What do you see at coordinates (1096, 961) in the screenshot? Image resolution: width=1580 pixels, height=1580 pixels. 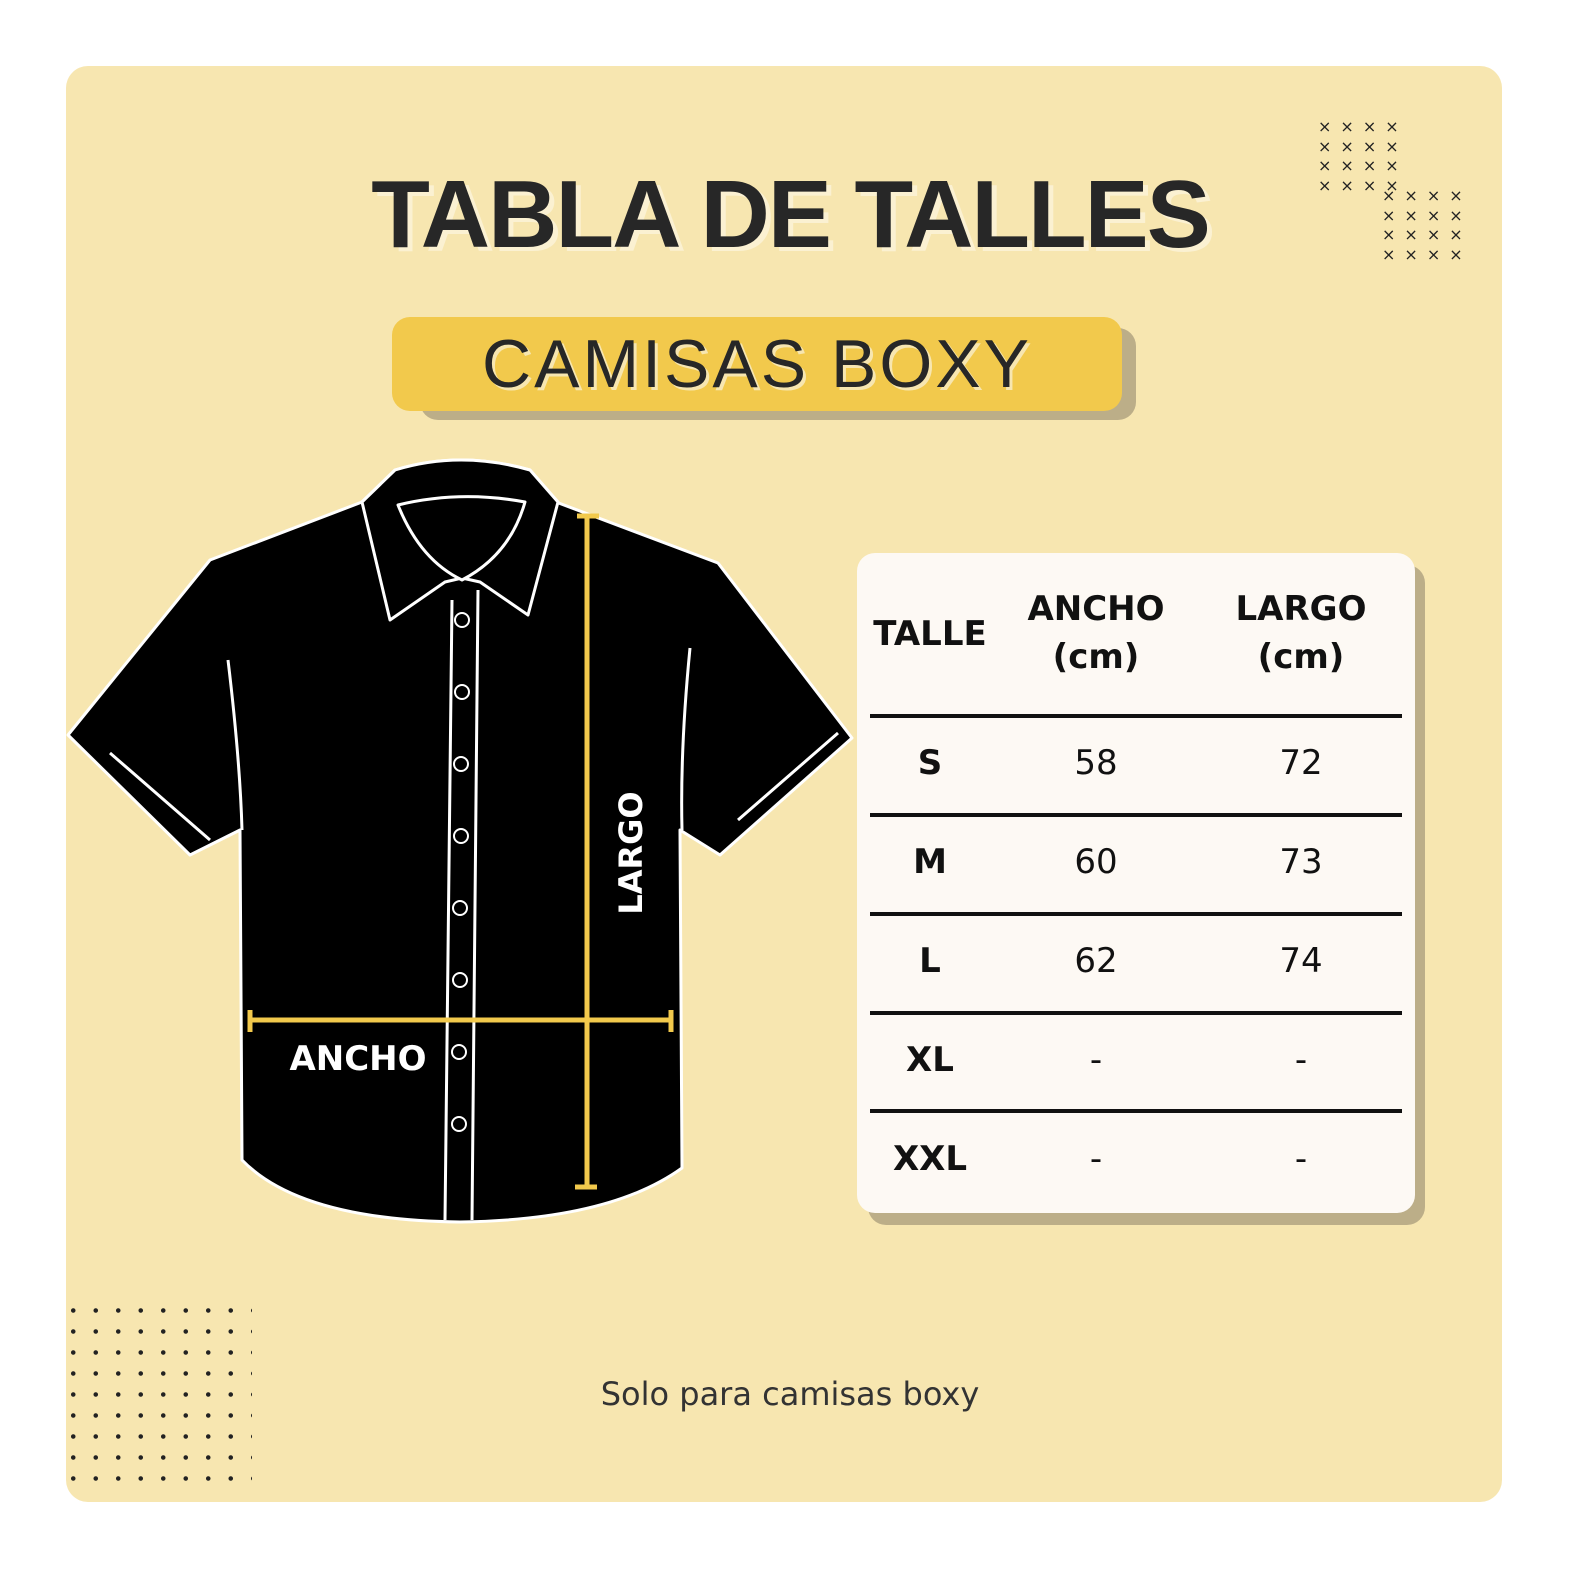 I see `ancho-cell: 62` at bounding box center [1096, 961].